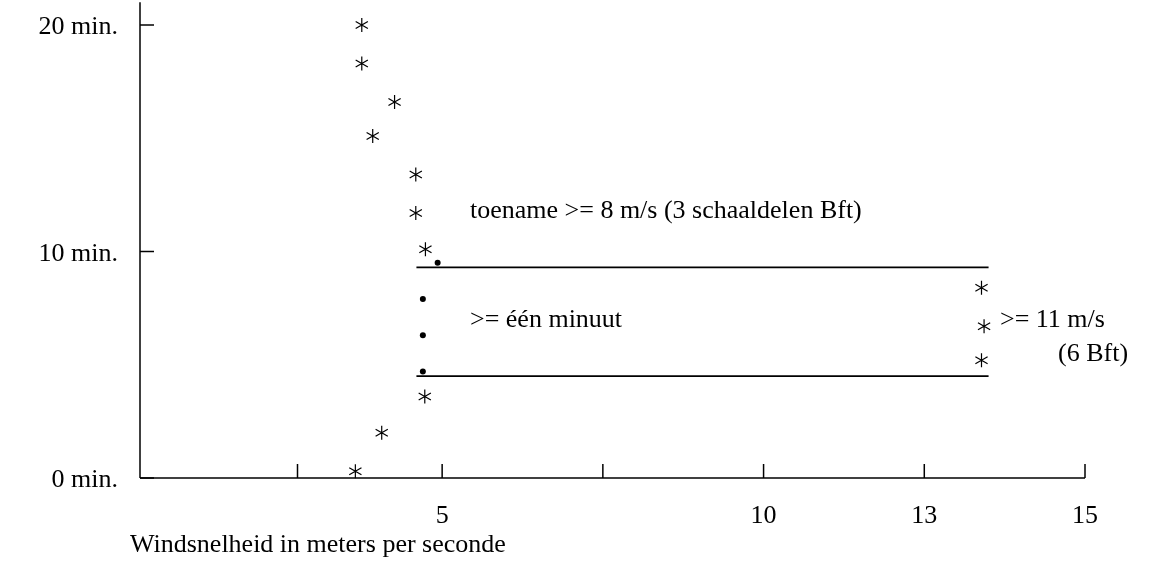  What do you see at coordinates (1085, 514) in the screenshot?
I see `x-tick-label: 15` at bounding box center [1085, 514].